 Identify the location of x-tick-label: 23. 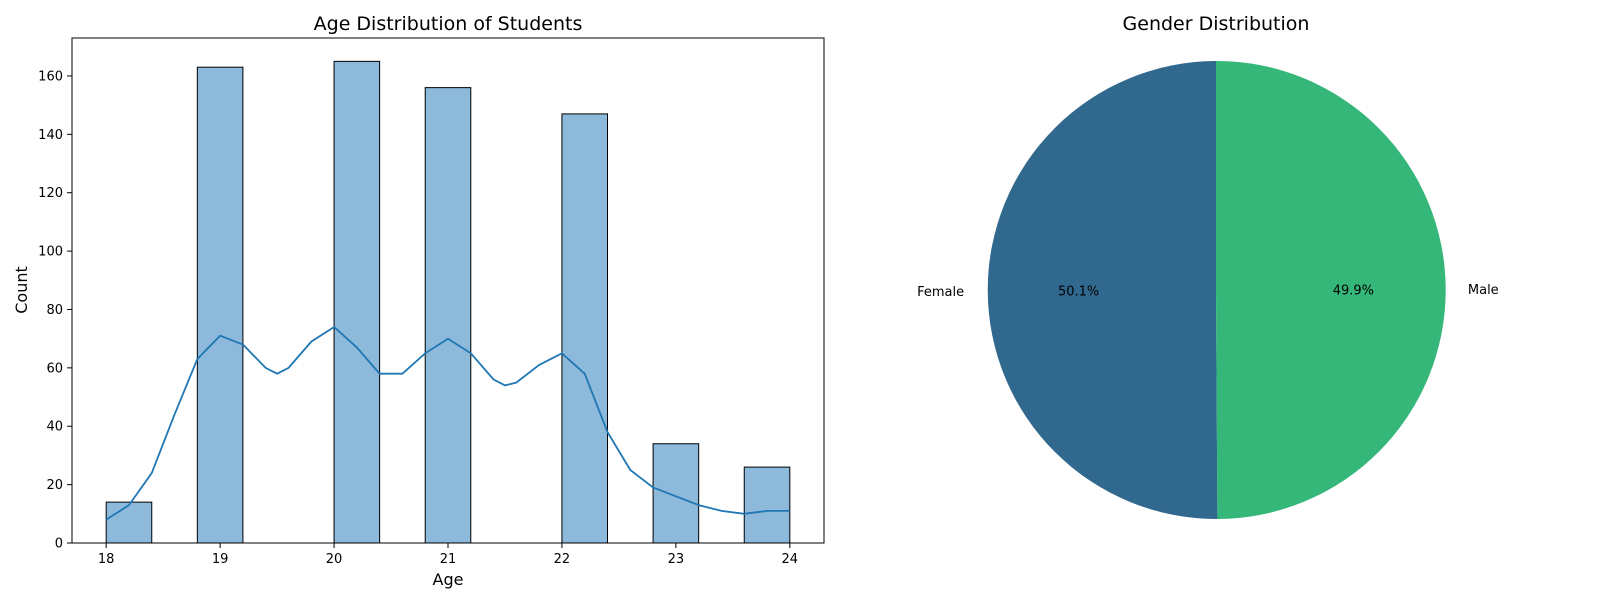
(676, 559).